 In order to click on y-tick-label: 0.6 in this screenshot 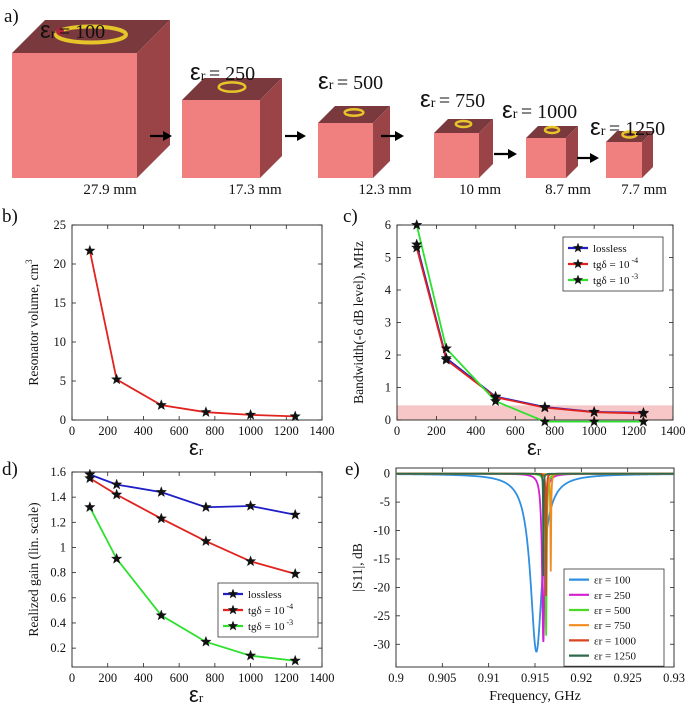, I will do `click(58, 598)`.